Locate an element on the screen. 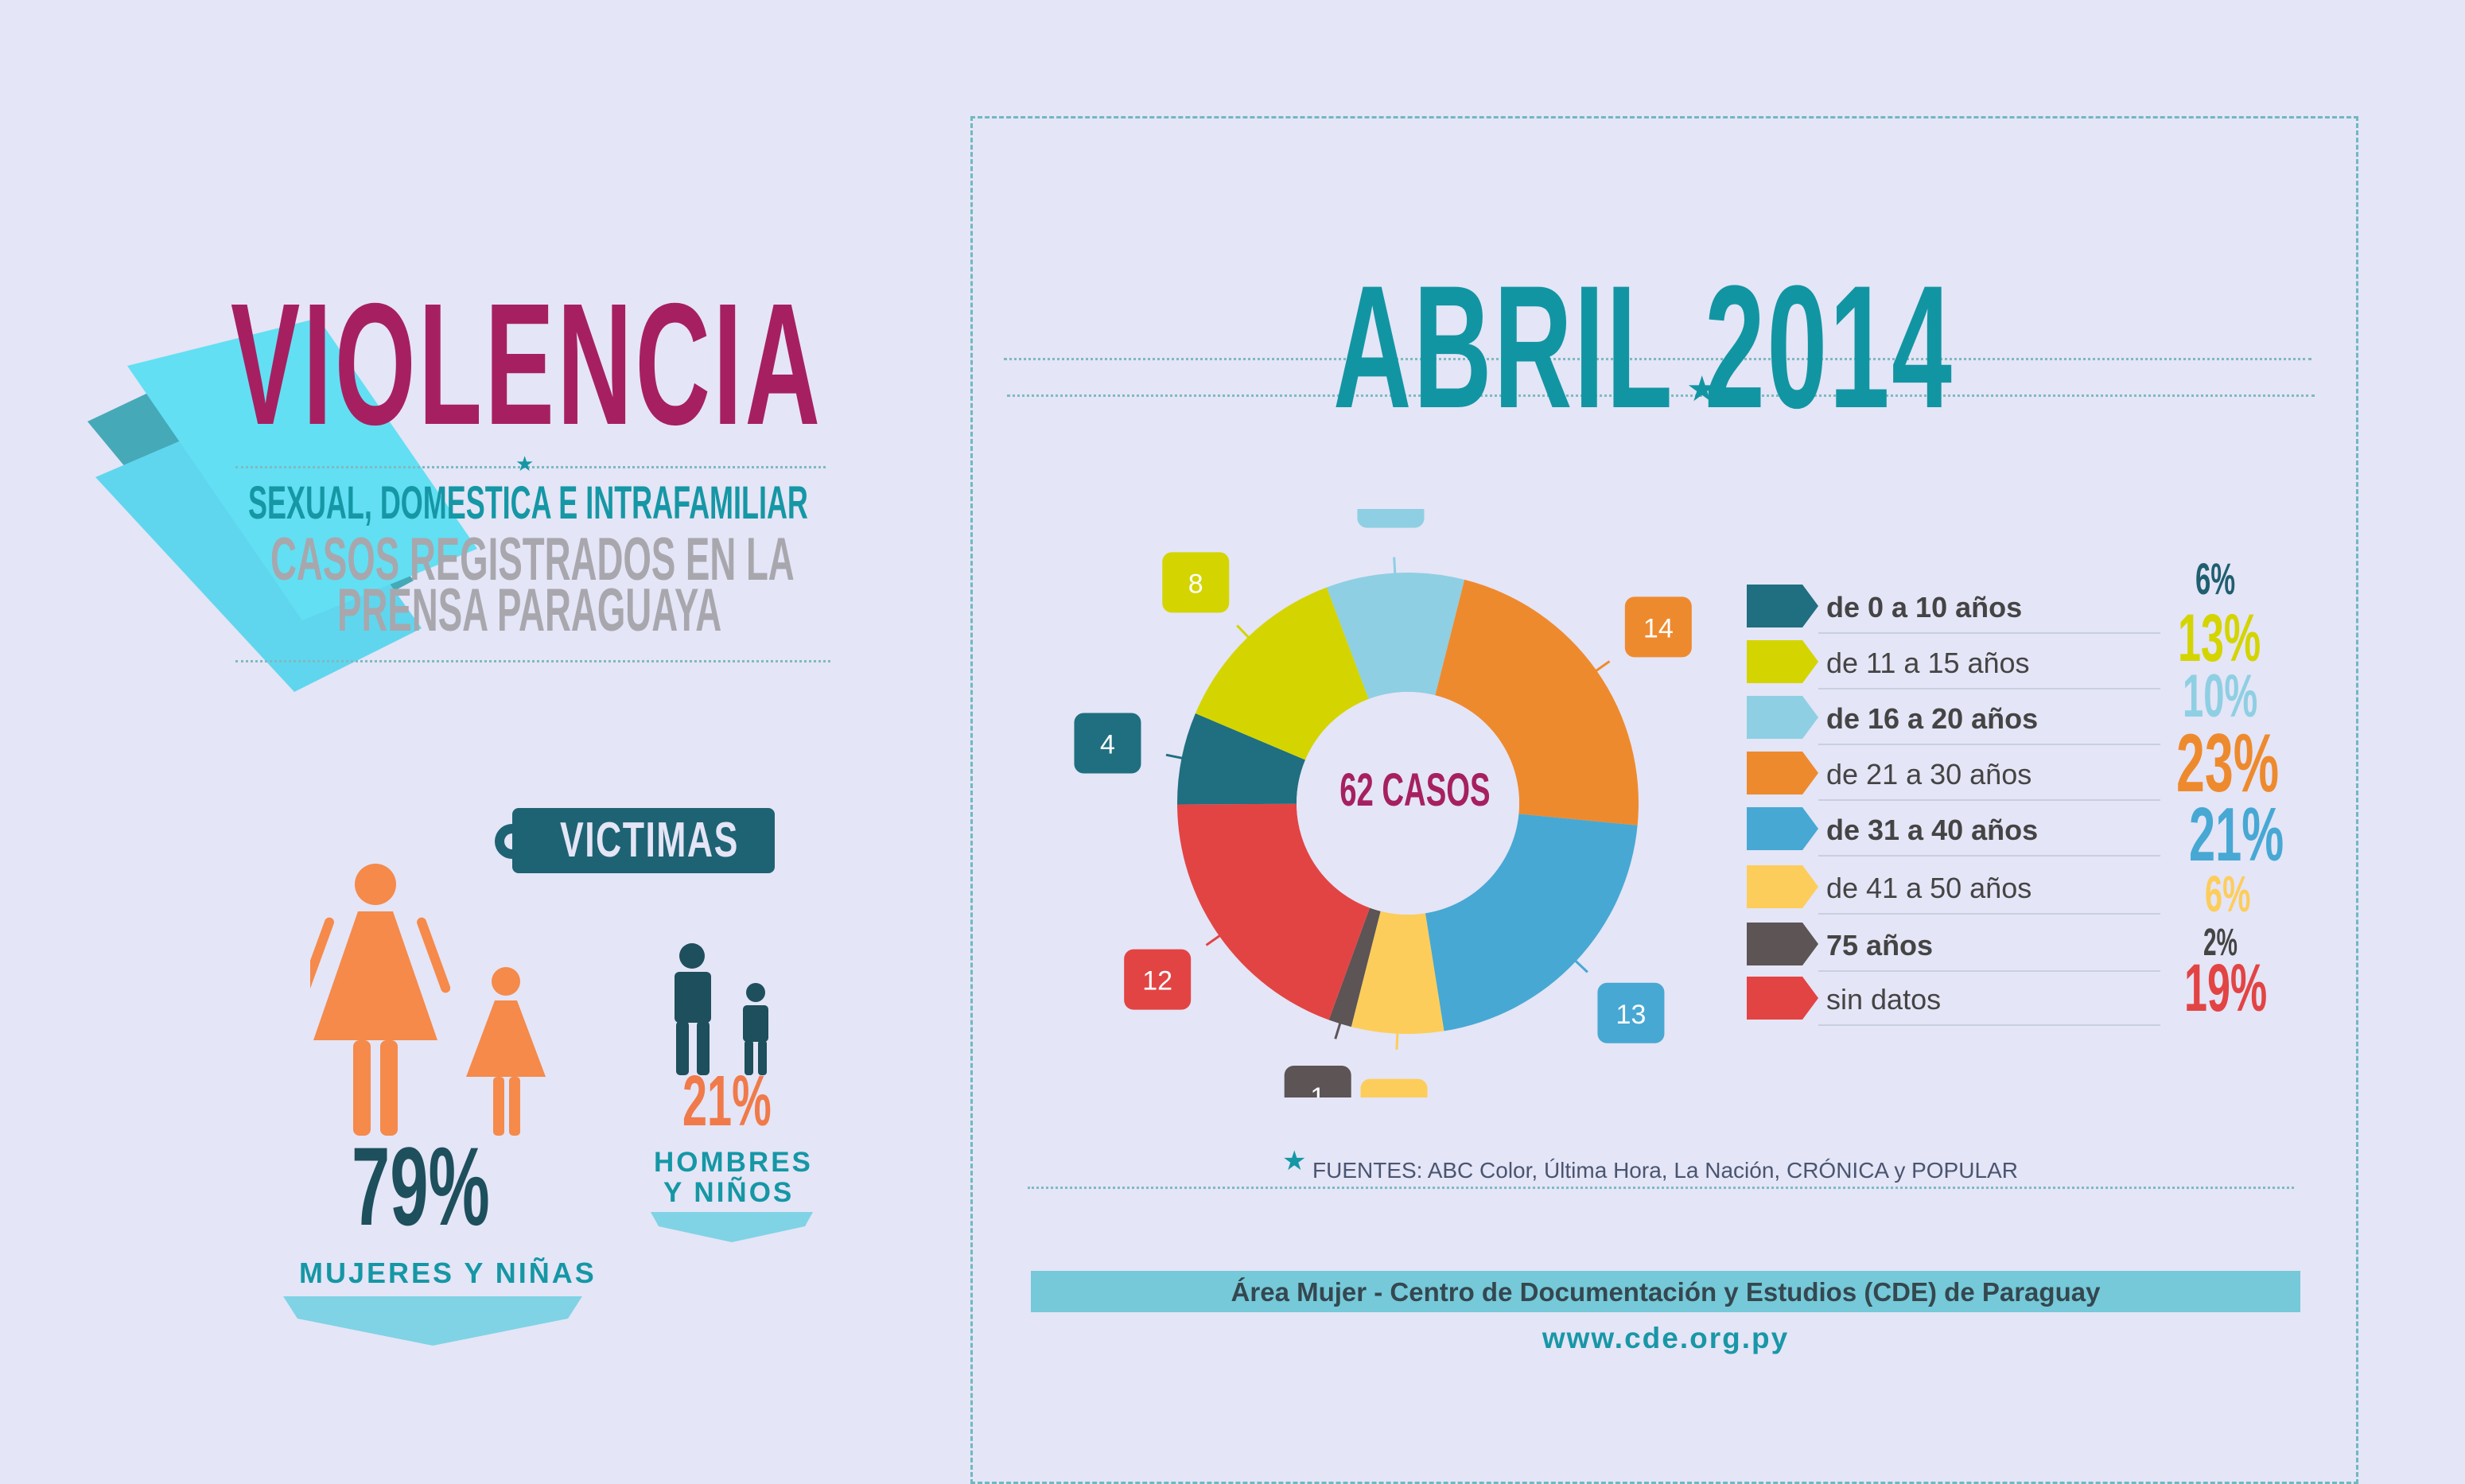 The height and width of the screenshot is (1484, 2465). legend-percentage: 19% is located at coordinates (2226, 988).